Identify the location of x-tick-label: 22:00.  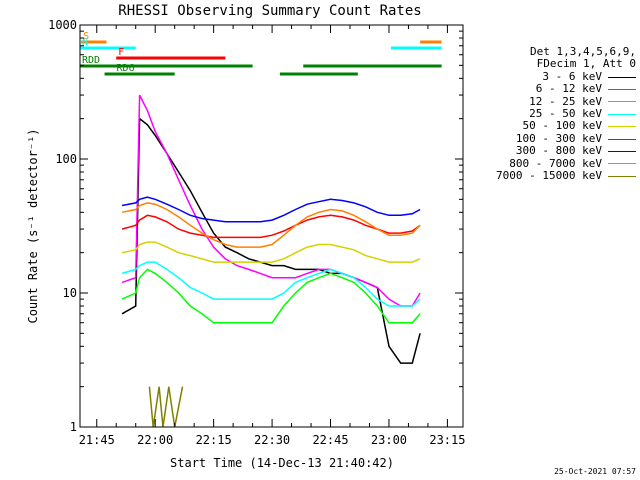
(155, 440).